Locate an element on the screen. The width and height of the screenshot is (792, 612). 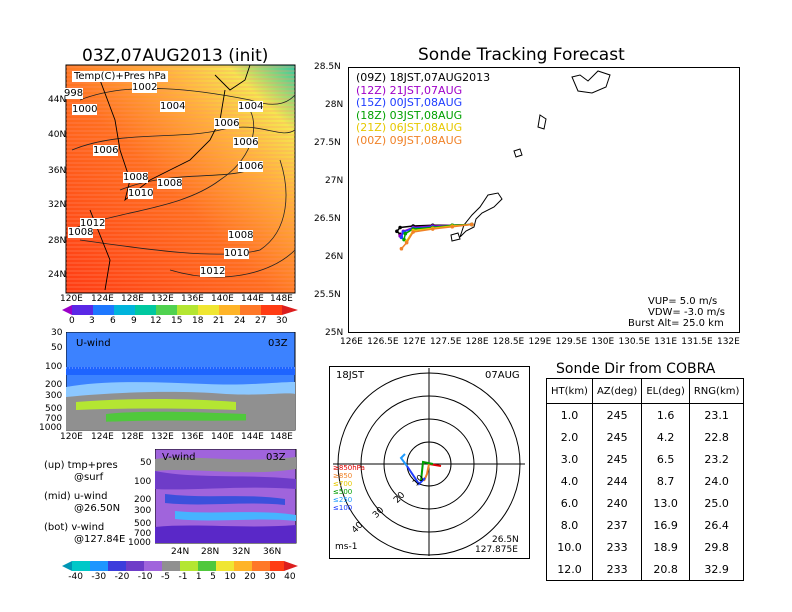
map-panel-label: Temp(C)+Pres hPa is located at coordinates (120, 76).